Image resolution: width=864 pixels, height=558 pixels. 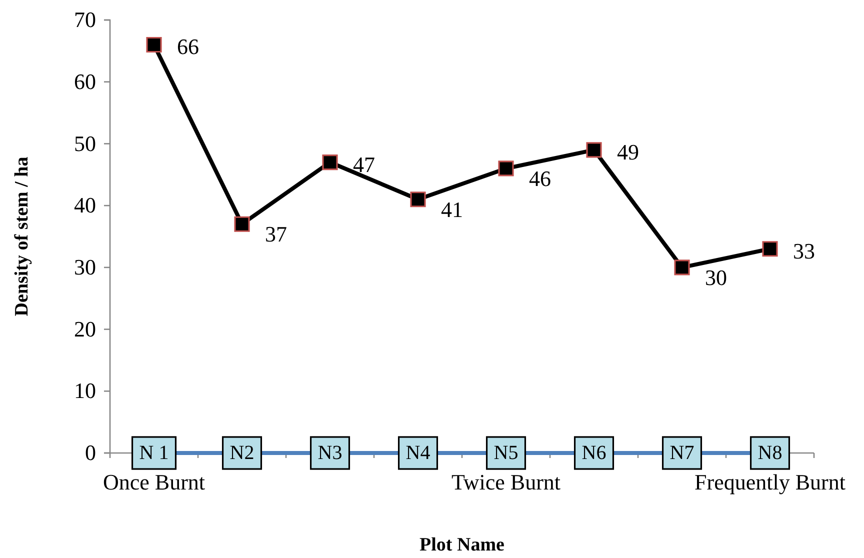 What do you see at coordinates (804, 251) in the screenshot?
I see `data-label: 33` at bounding box center [804, 251].